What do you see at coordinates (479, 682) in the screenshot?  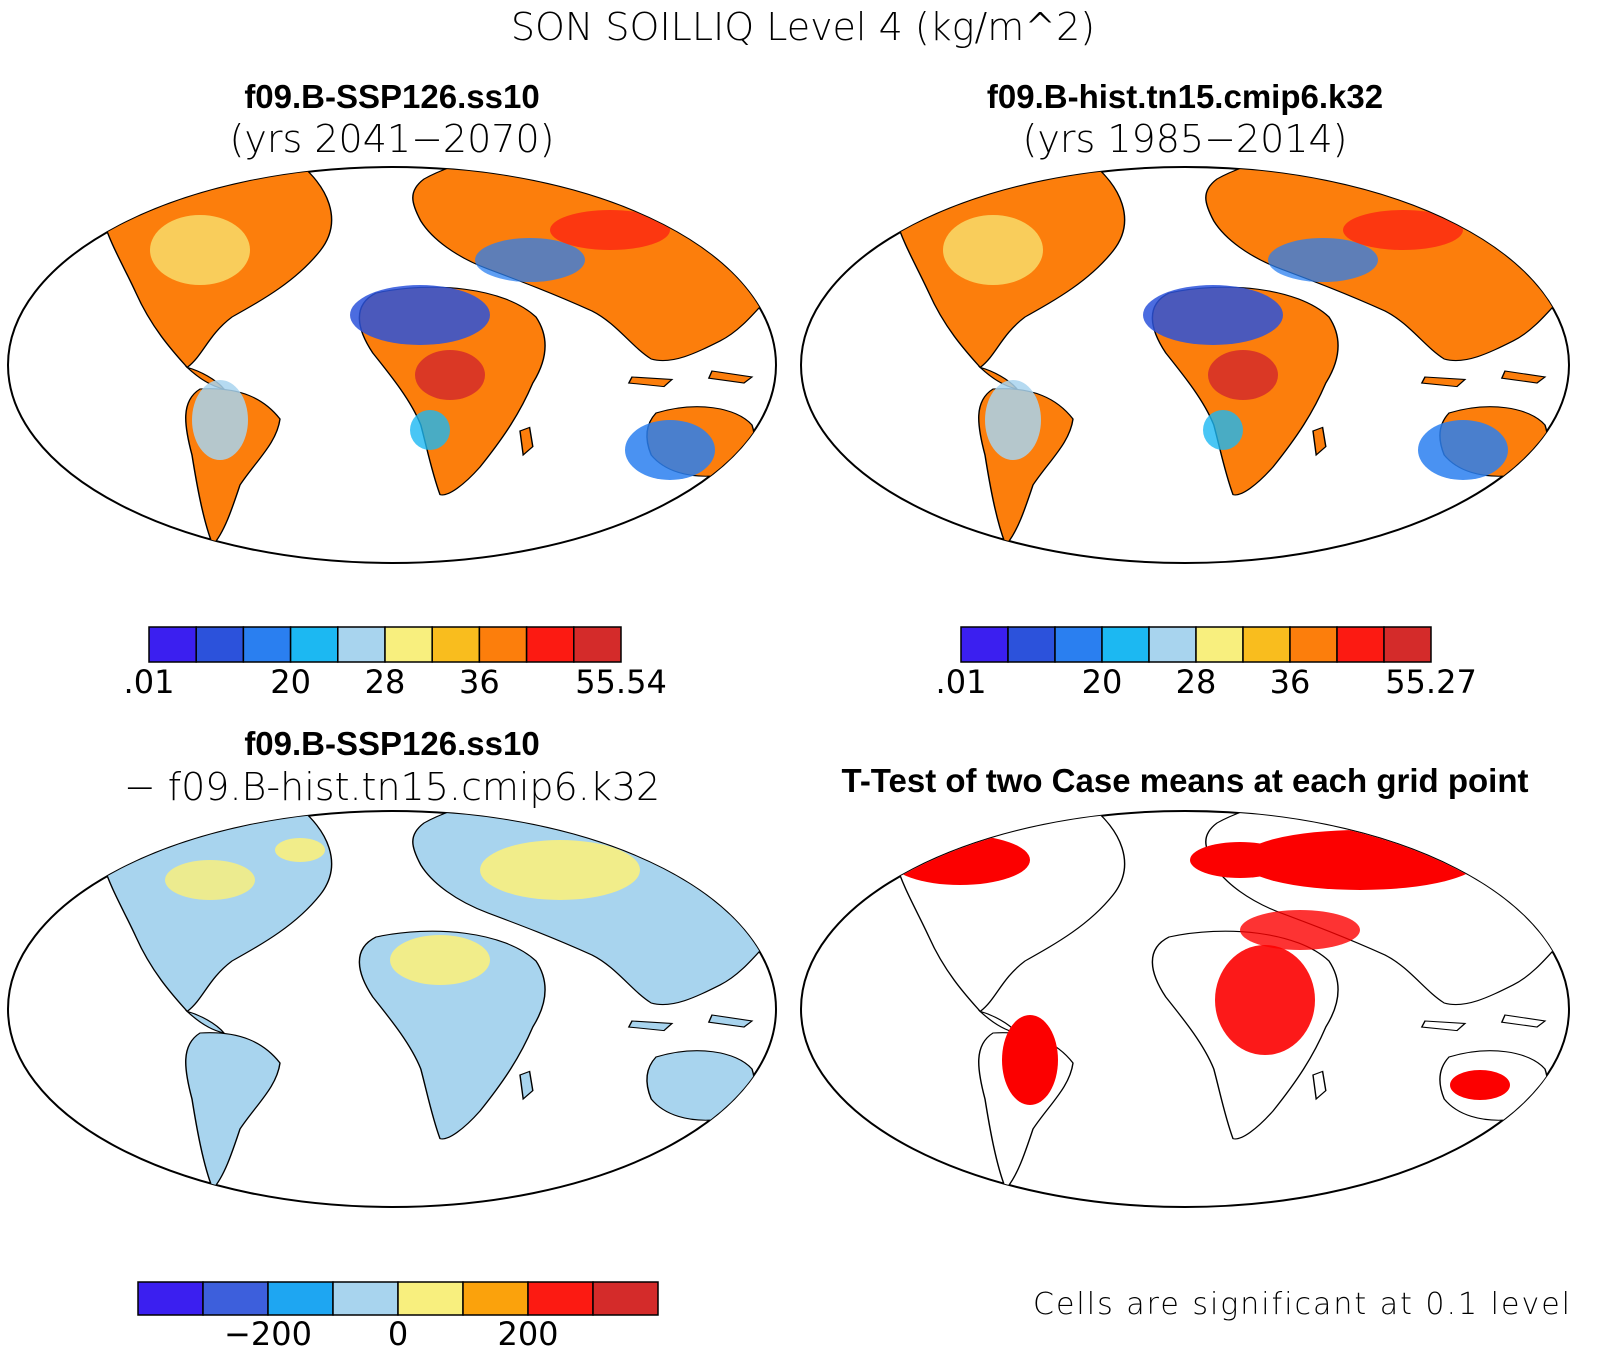 I see `colorbar1-tick-label: 36` at bounding box center [479, 682].